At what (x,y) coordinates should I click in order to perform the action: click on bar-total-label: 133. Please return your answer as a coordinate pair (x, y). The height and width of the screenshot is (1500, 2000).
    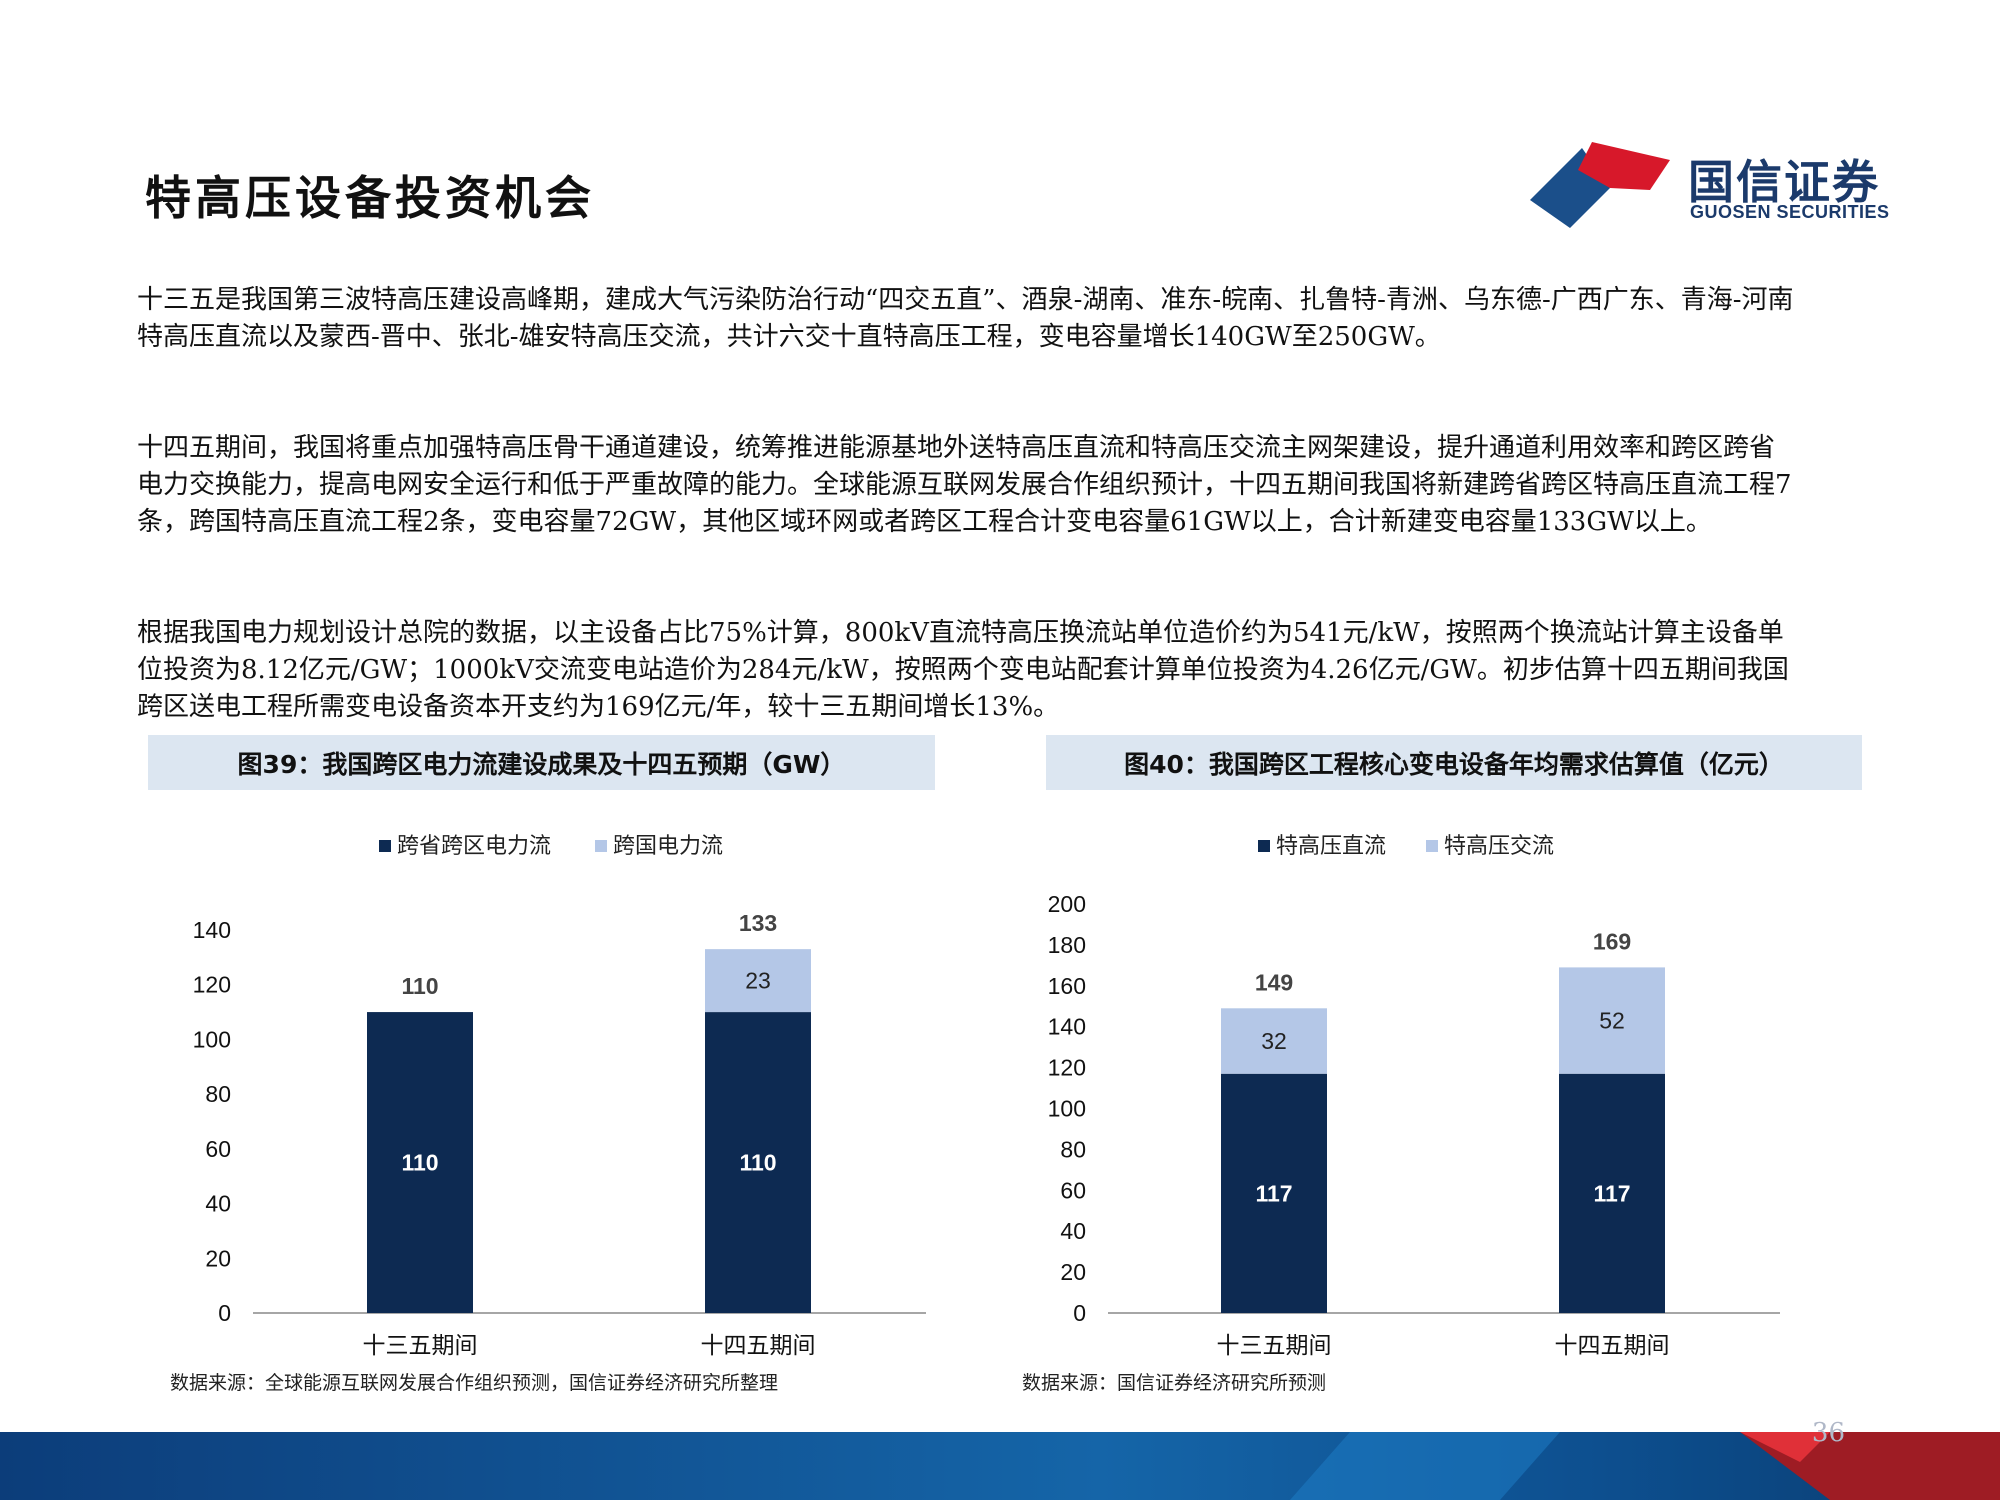
    Looking at the image, I should click on (758, 923).